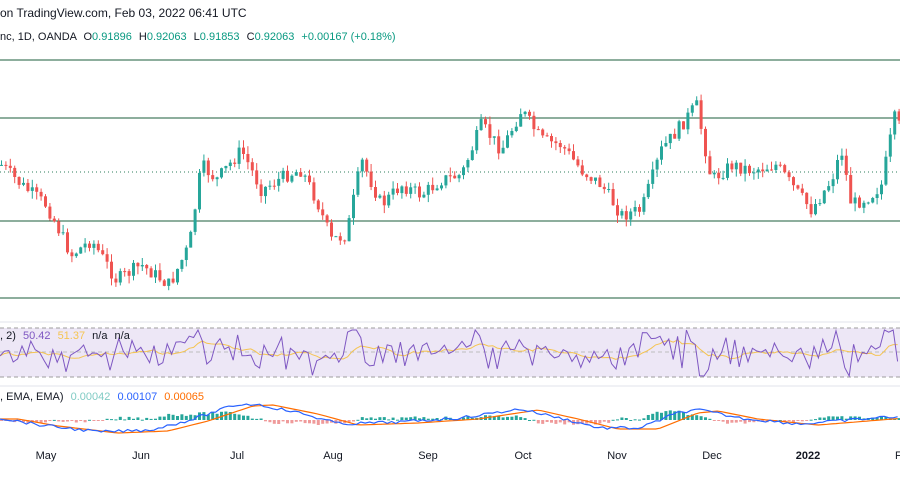 This screenshot has width=900, height=500. Describe the element at coordinates (712, 456) in the screenshot. I see `x-label-dec: Dec` at that location.